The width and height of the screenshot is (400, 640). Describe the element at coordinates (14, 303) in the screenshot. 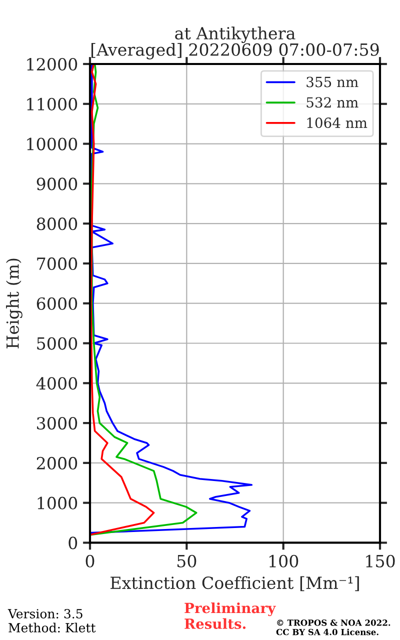

I see `y-axis-title: Height (m)` at that location.